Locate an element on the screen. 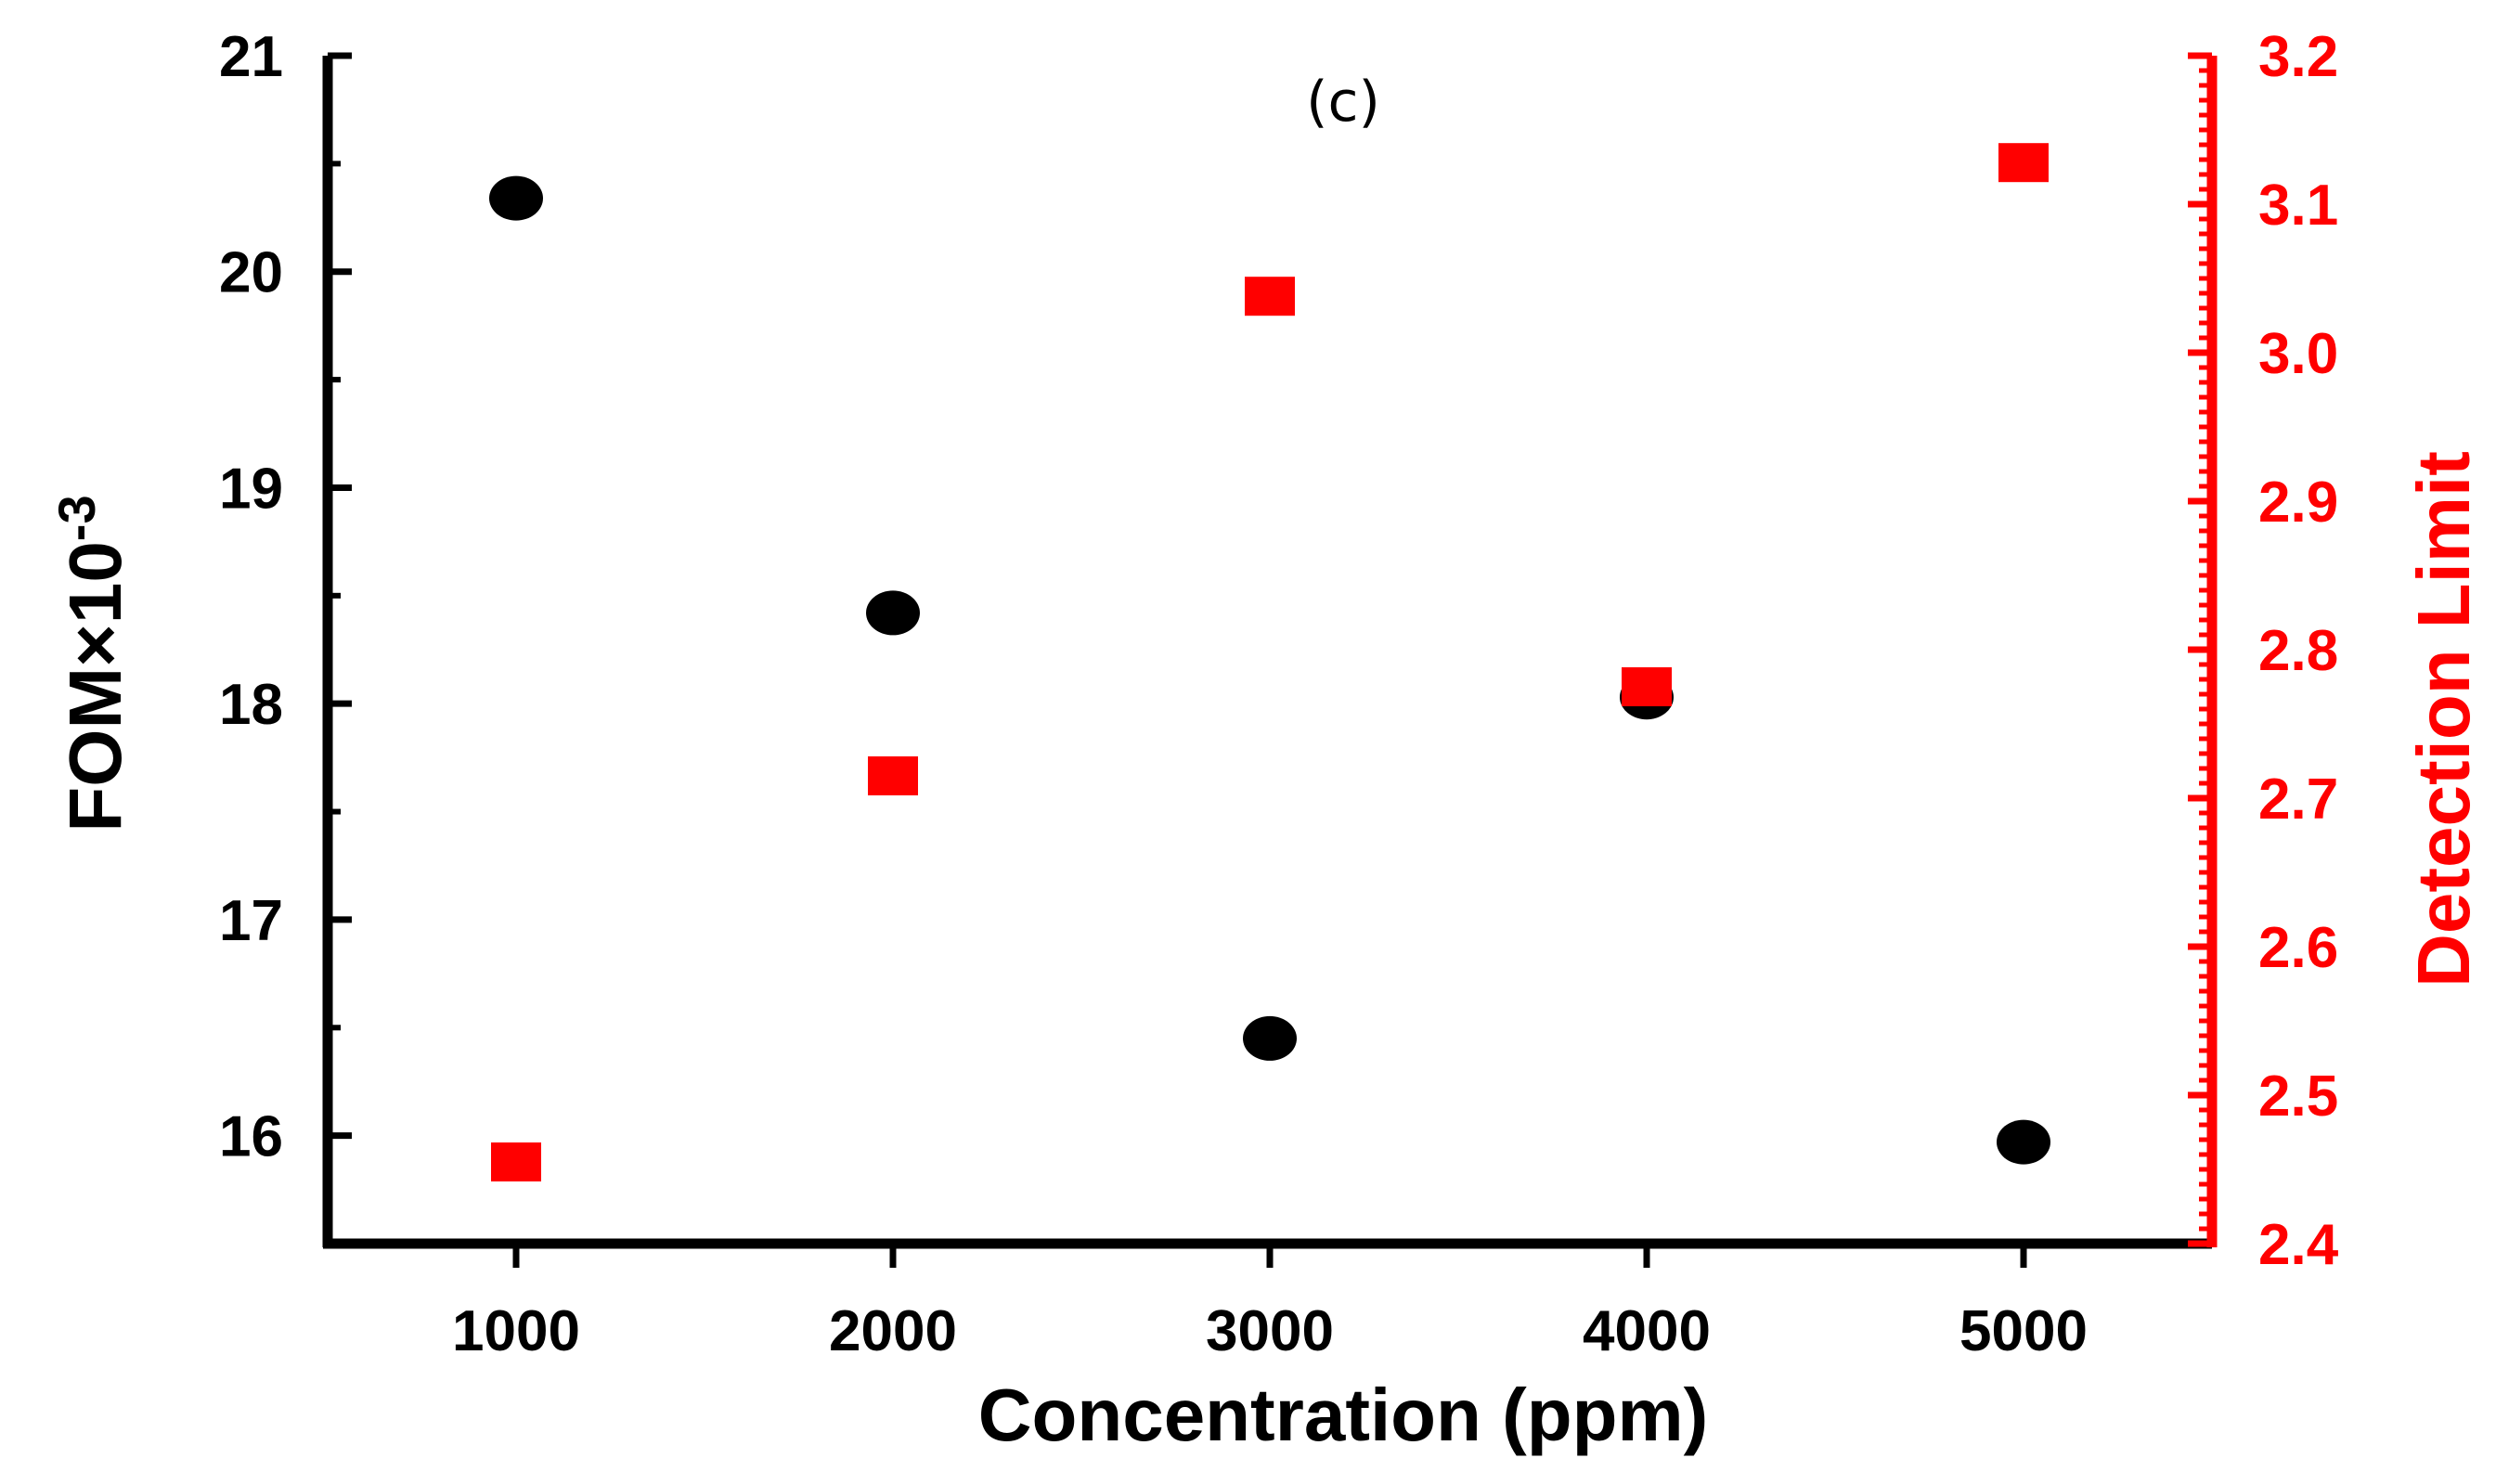  y-left-tick-label: 20 is located at coordinates (251, 273).